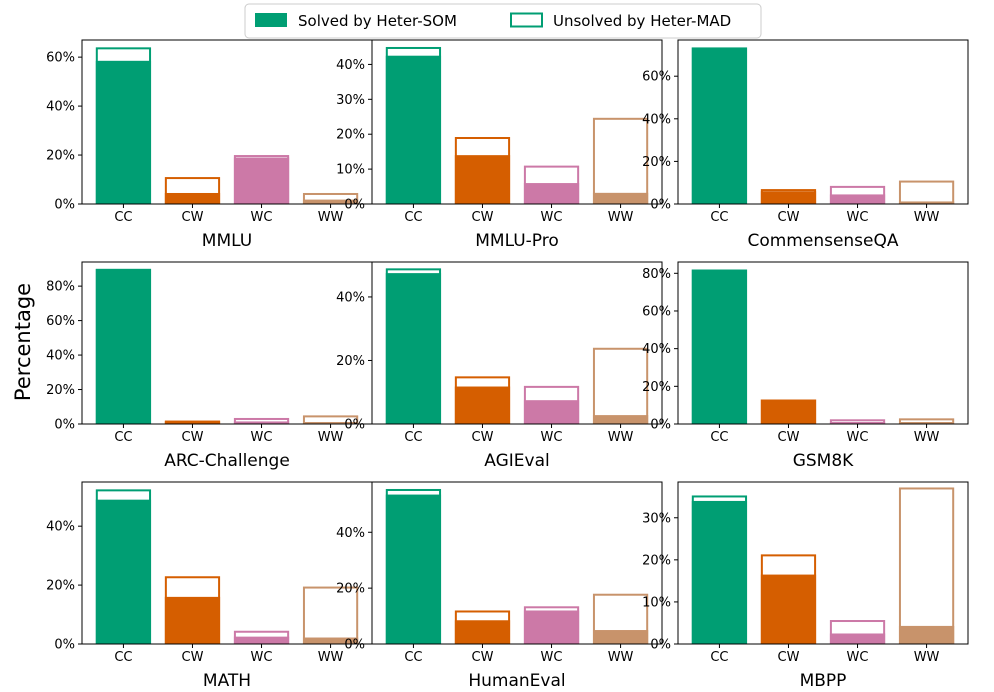  What do you see at coordinates (551, 412) in the screenshot?
I see `bar-solved-agieval-wc` at bounding box center [551, 412].